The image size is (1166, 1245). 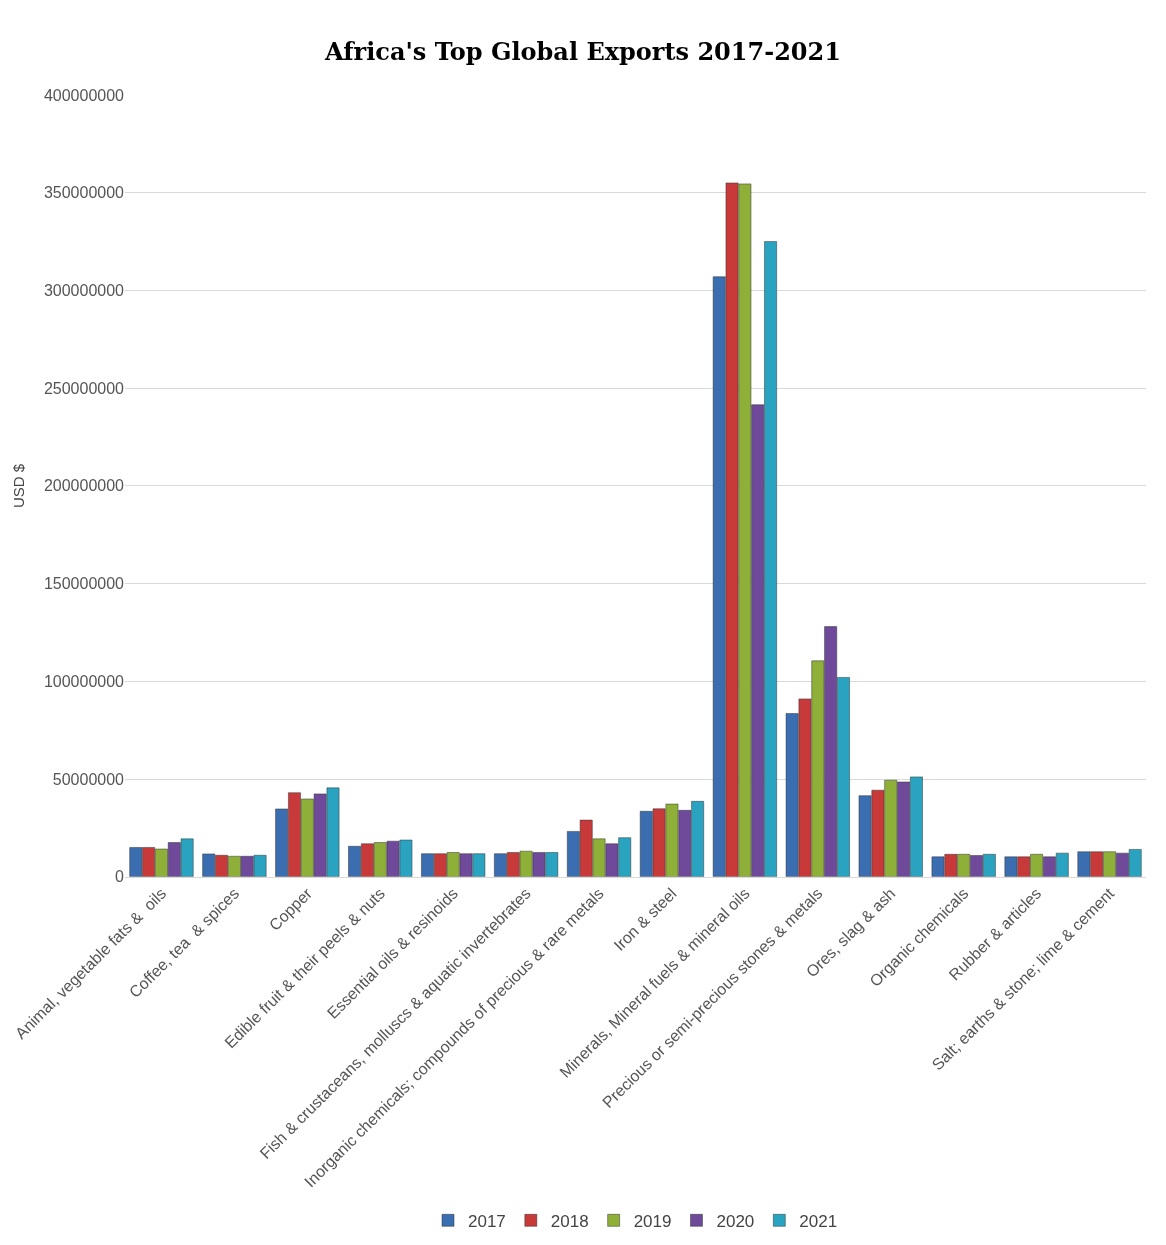 I want to click on y-axis-title: USD $, so click(x=19, y=485).